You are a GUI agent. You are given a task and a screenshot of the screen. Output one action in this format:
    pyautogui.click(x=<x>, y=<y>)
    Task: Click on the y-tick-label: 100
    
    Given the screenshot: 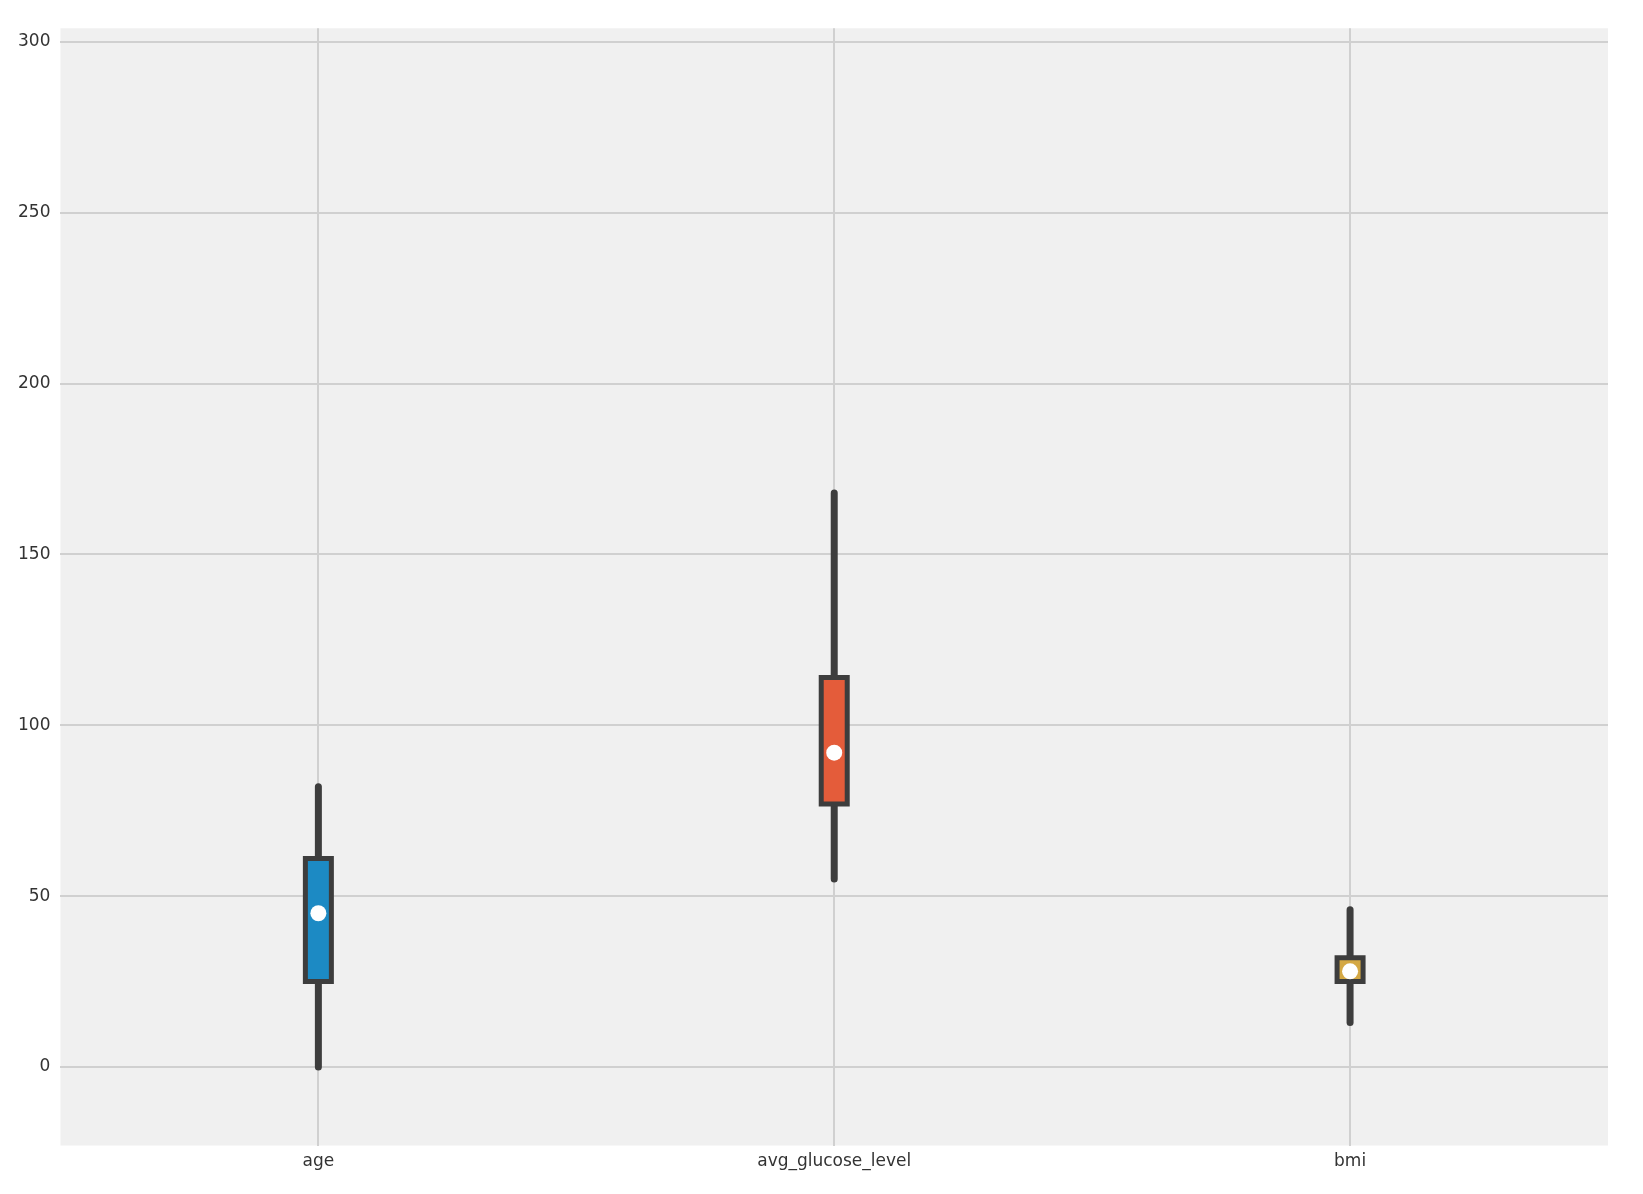 What is the action you would take?
    pyautogui.click(x=34, y=723)
    